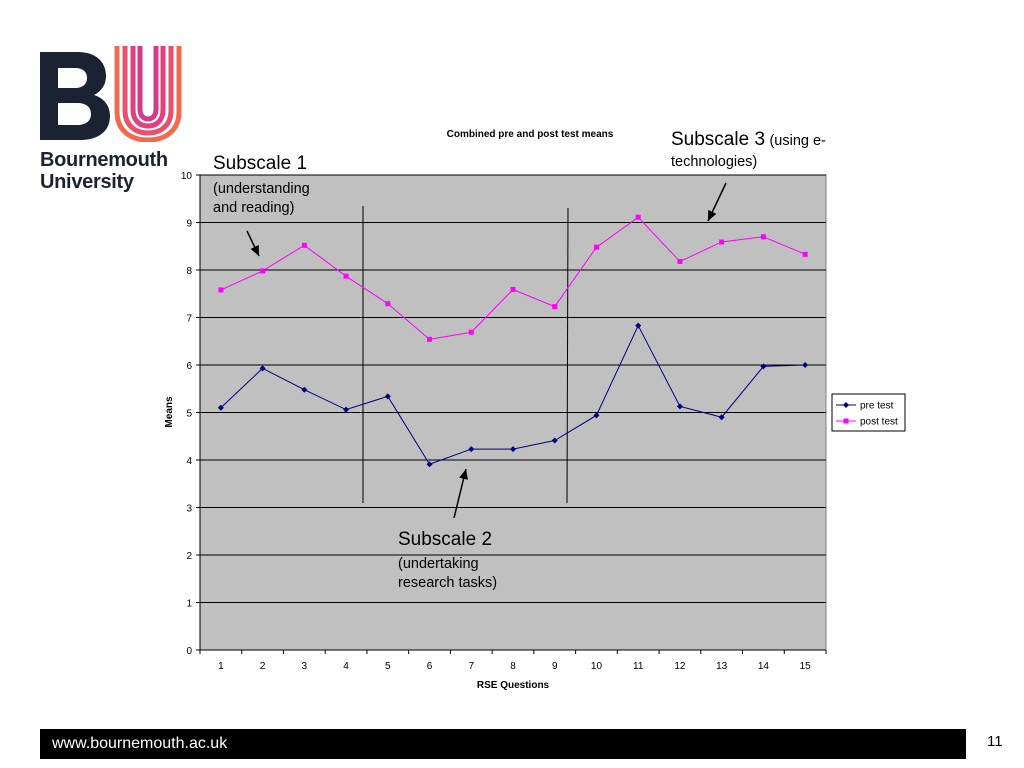 This screenshot has width=1024, height=768. I want to click on page-number: 11, so click(995, 741).